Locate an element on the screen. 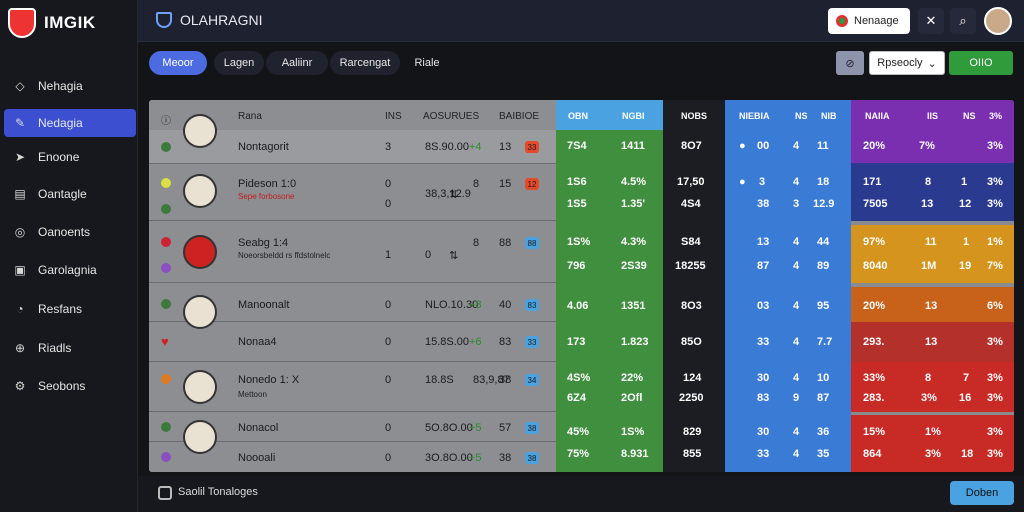 Image resolution: width=1024 pixels, height=512 pixels. cell: S84 is located at coordinates (691, 242).